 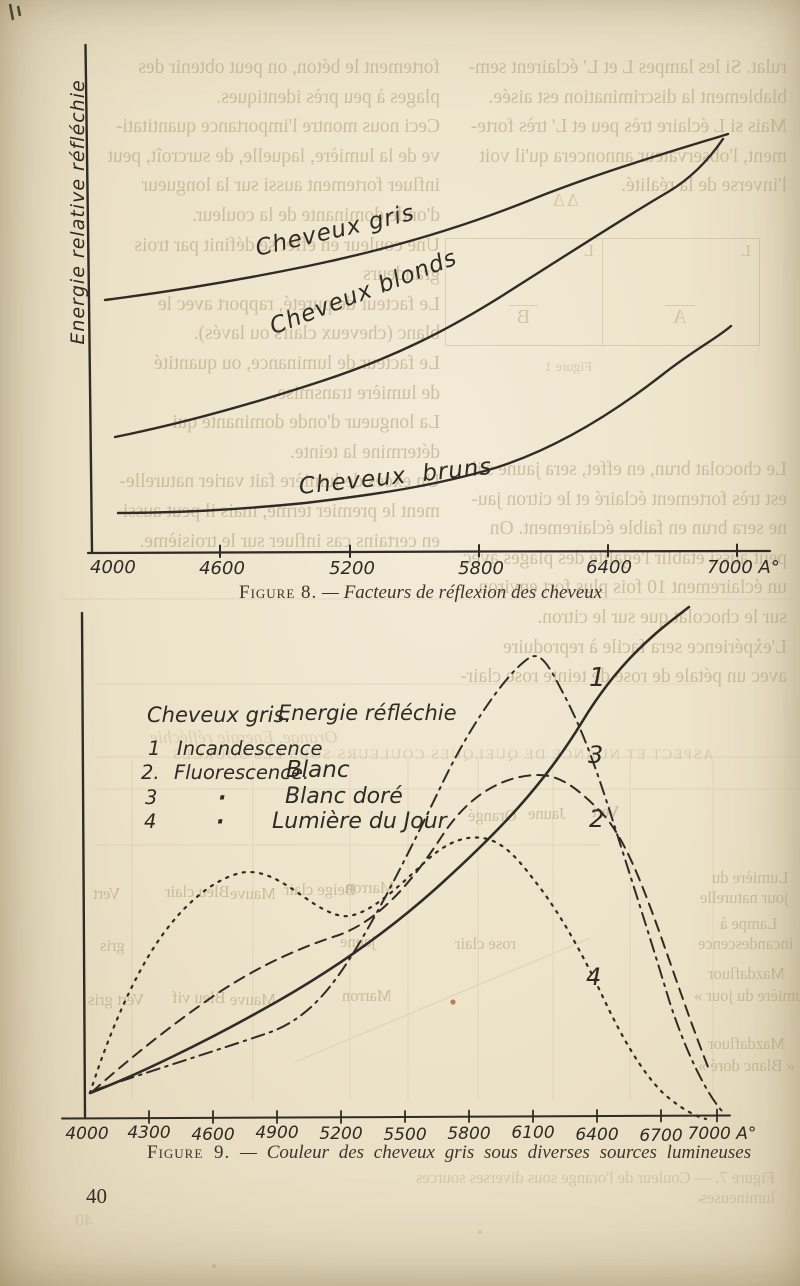 I want to click on fig9-x-tick-5200: 5200, so click(x=341, y=1134).